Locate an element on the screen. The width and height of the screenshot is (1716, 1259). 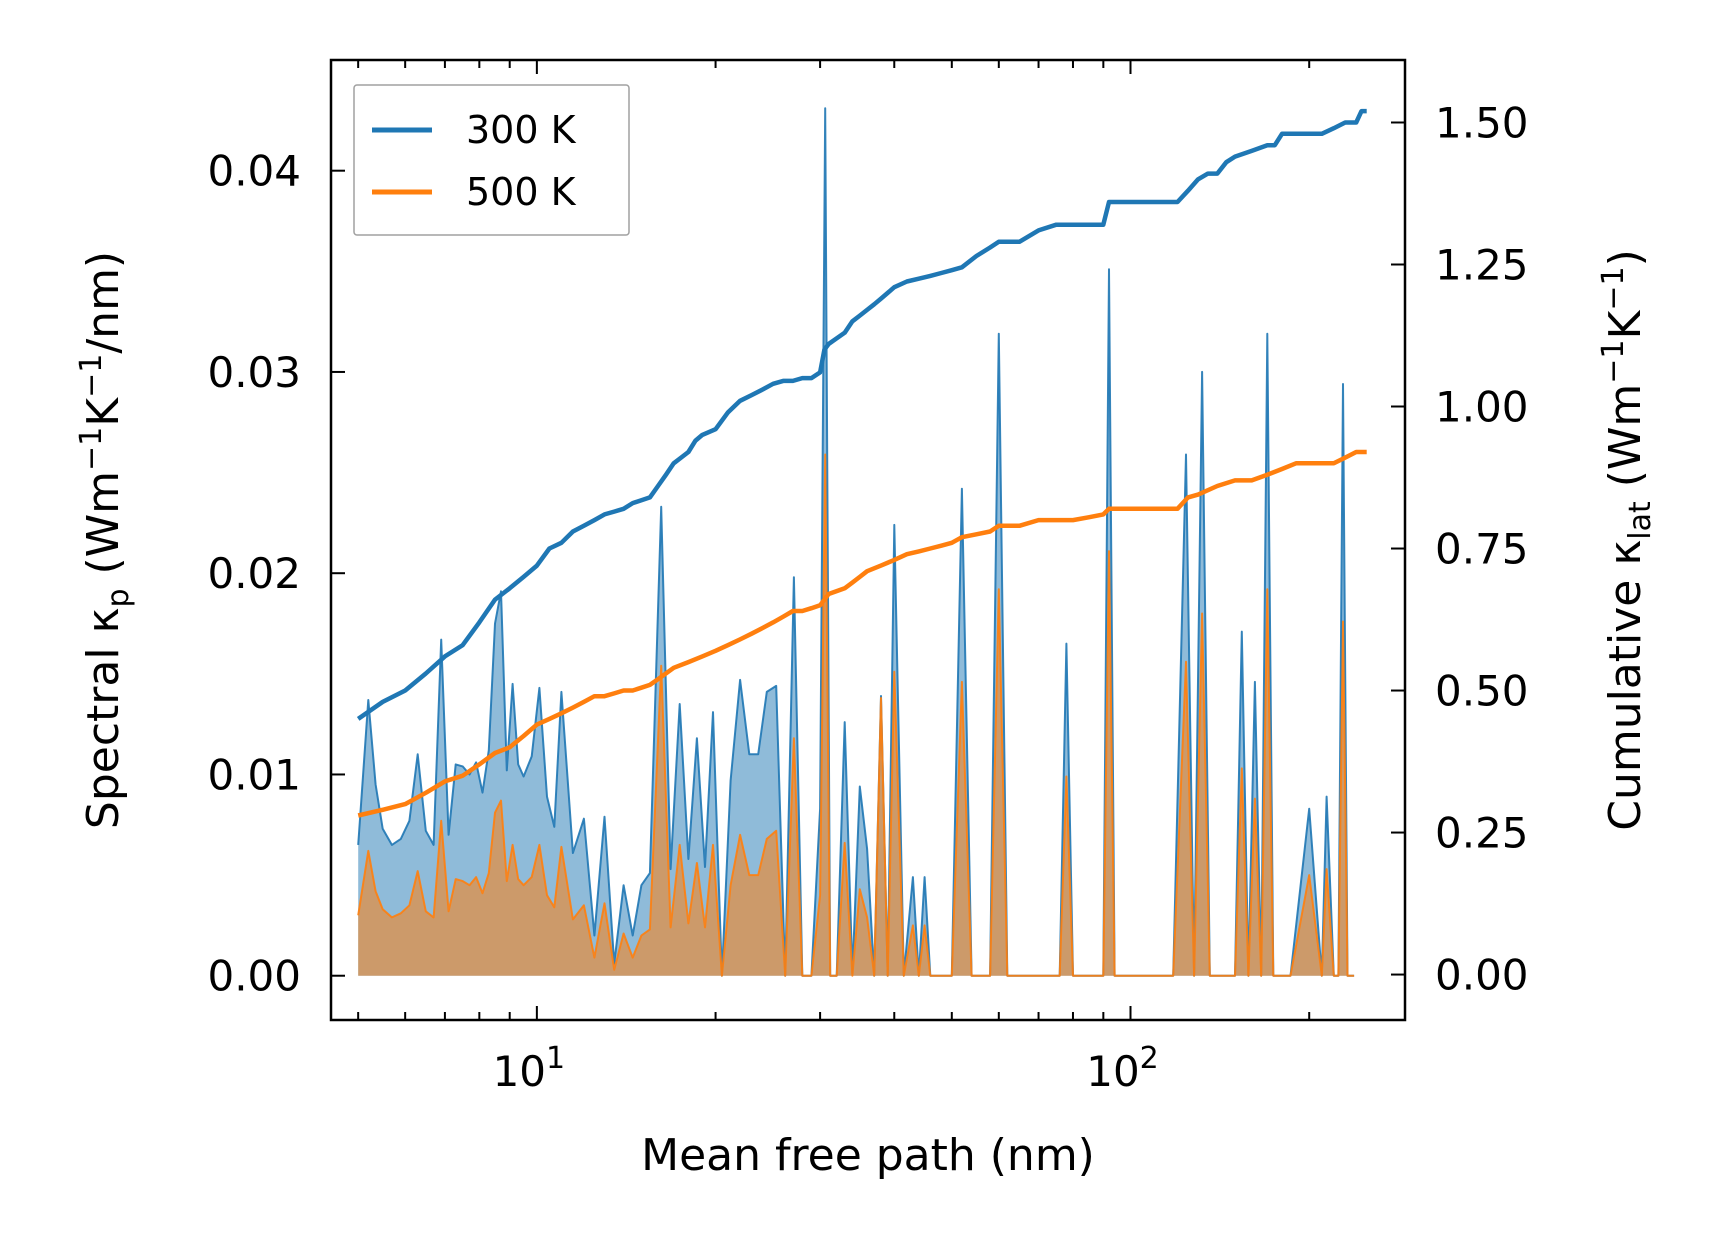
x-tick-label-exp: 1 is located at coordinates (555, 1058).